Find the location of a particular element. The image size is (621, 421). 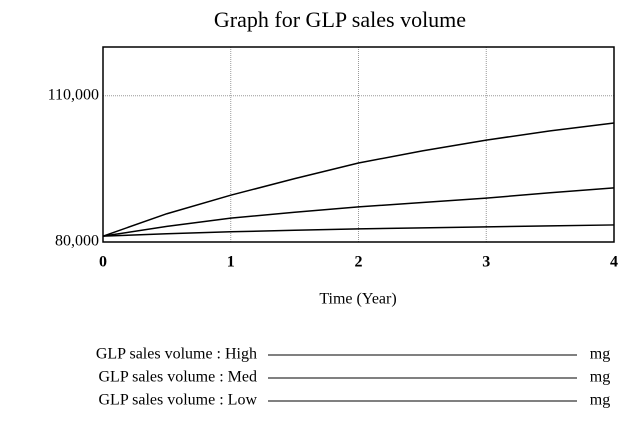

x-tick-label: 1 is located at coordinates (231, 262).